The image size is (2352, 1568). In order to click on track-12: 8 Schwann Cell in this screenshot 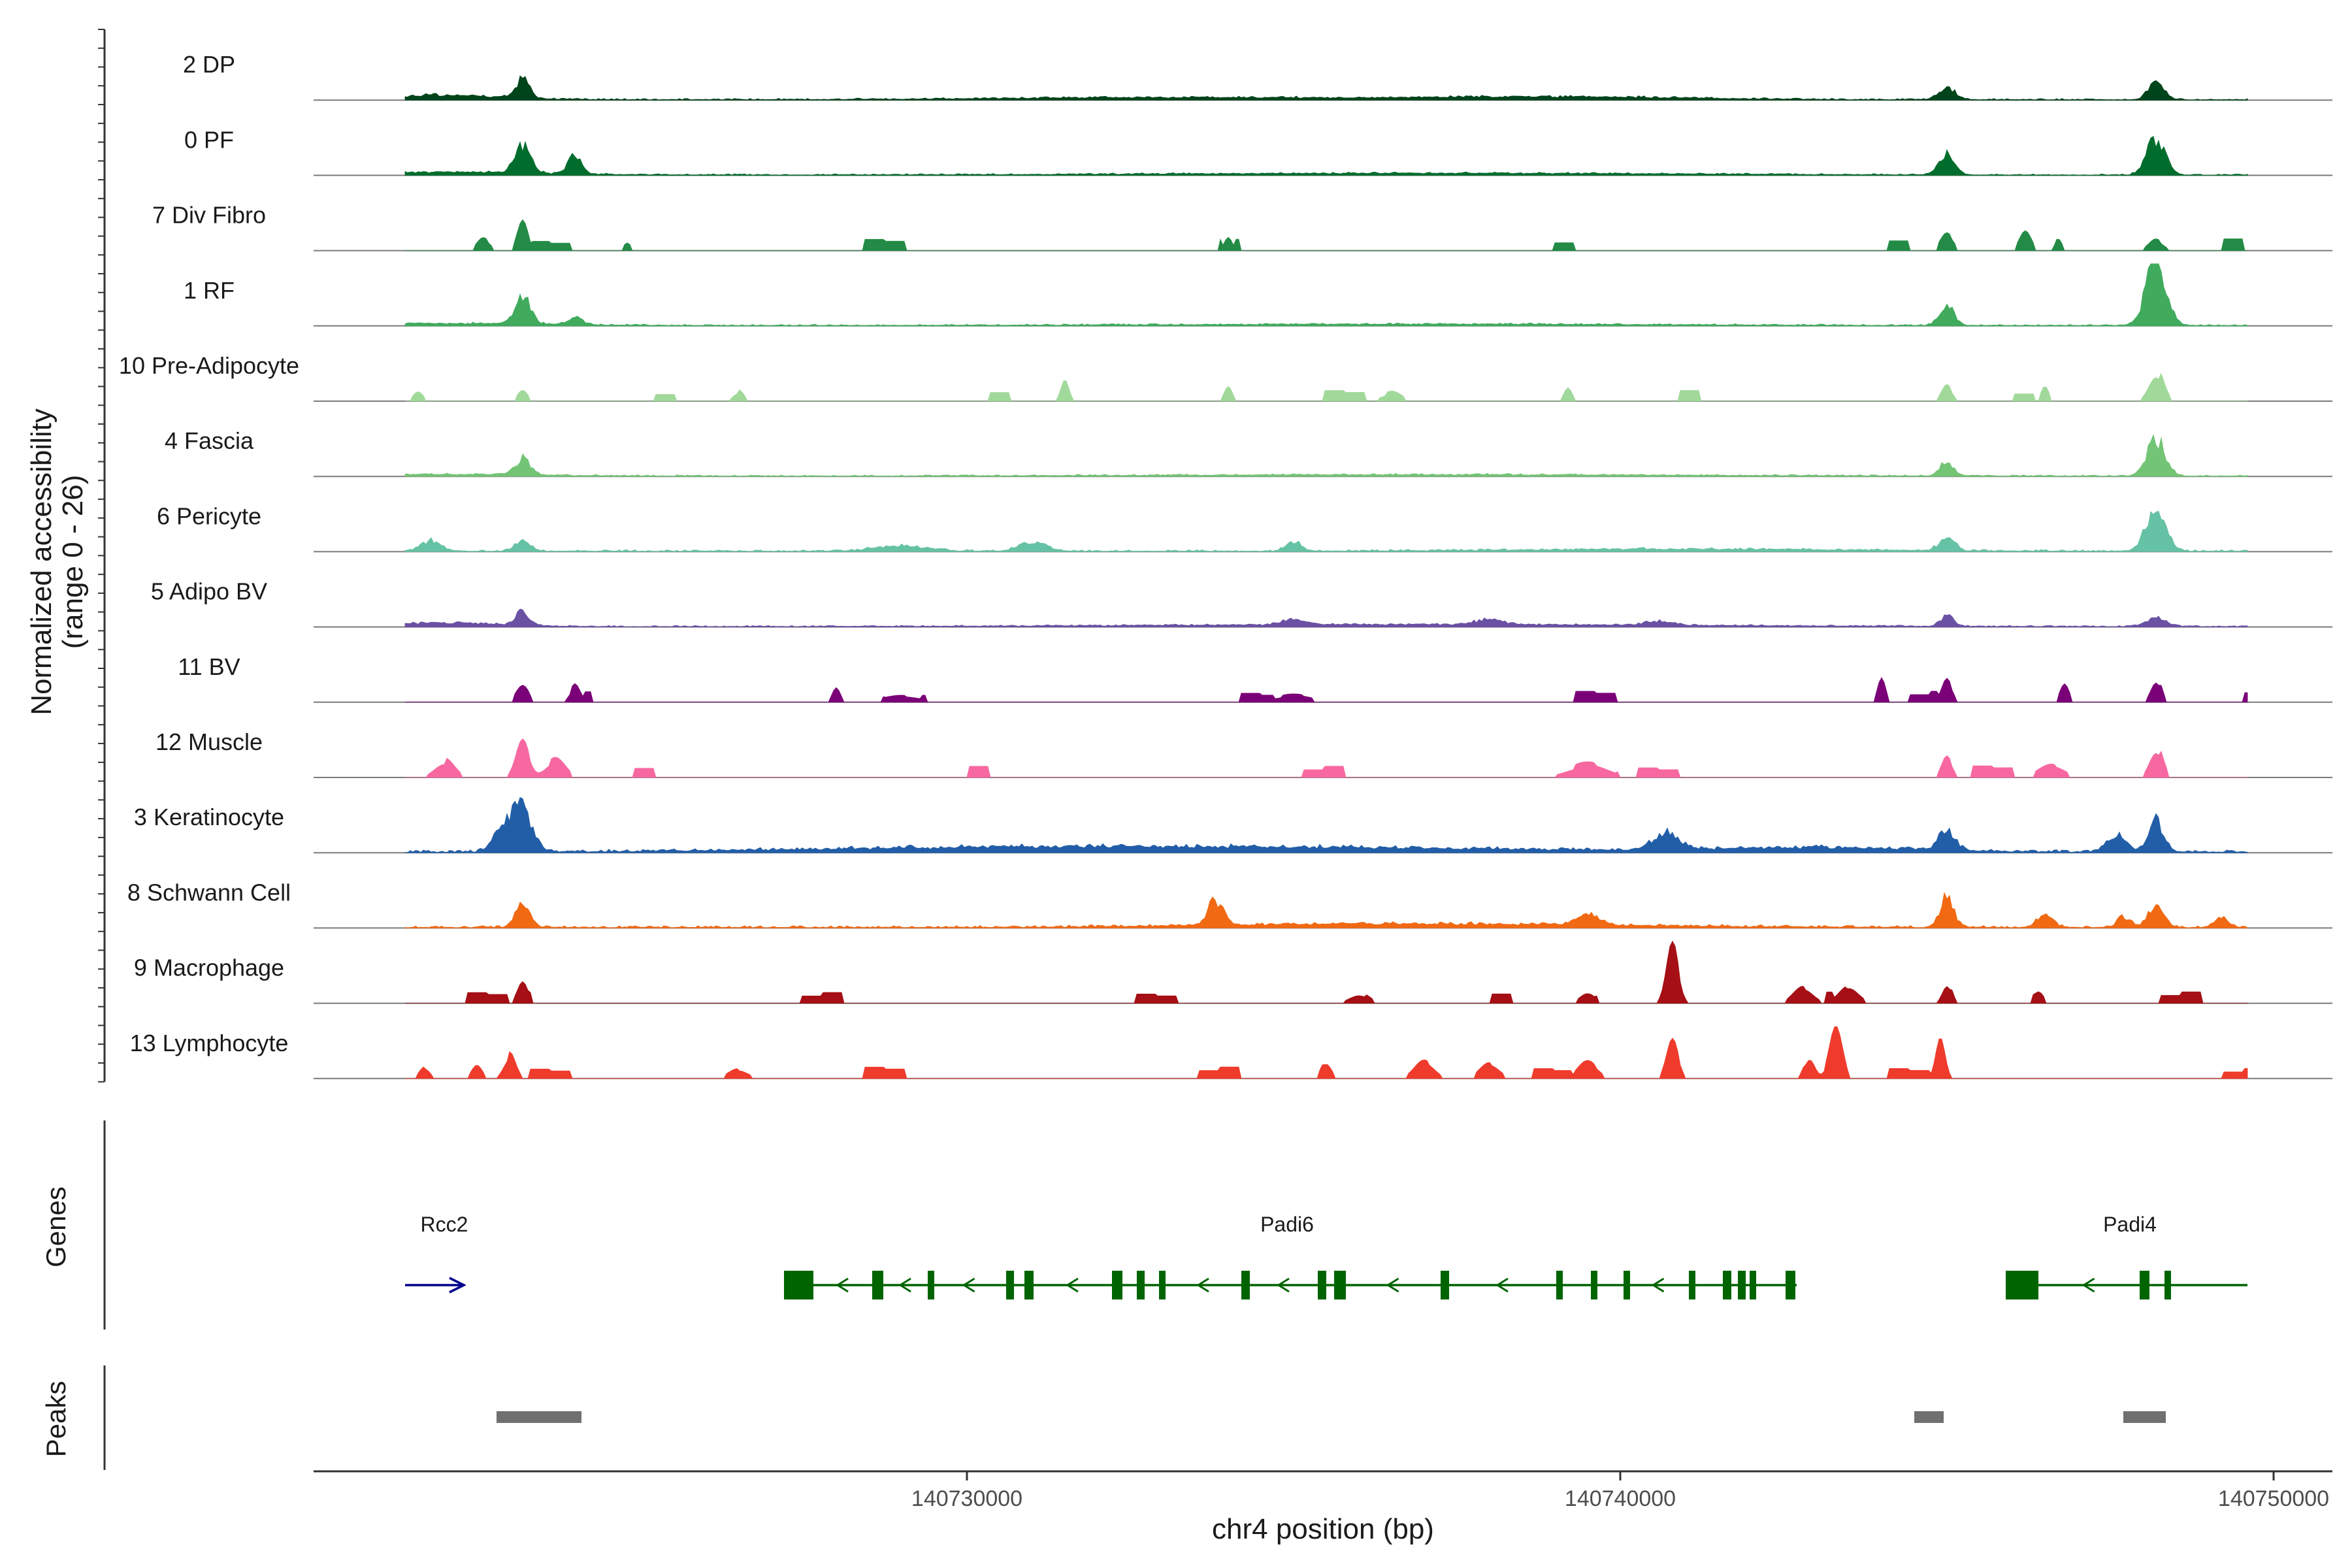, I will do `click(1229, 904)`.